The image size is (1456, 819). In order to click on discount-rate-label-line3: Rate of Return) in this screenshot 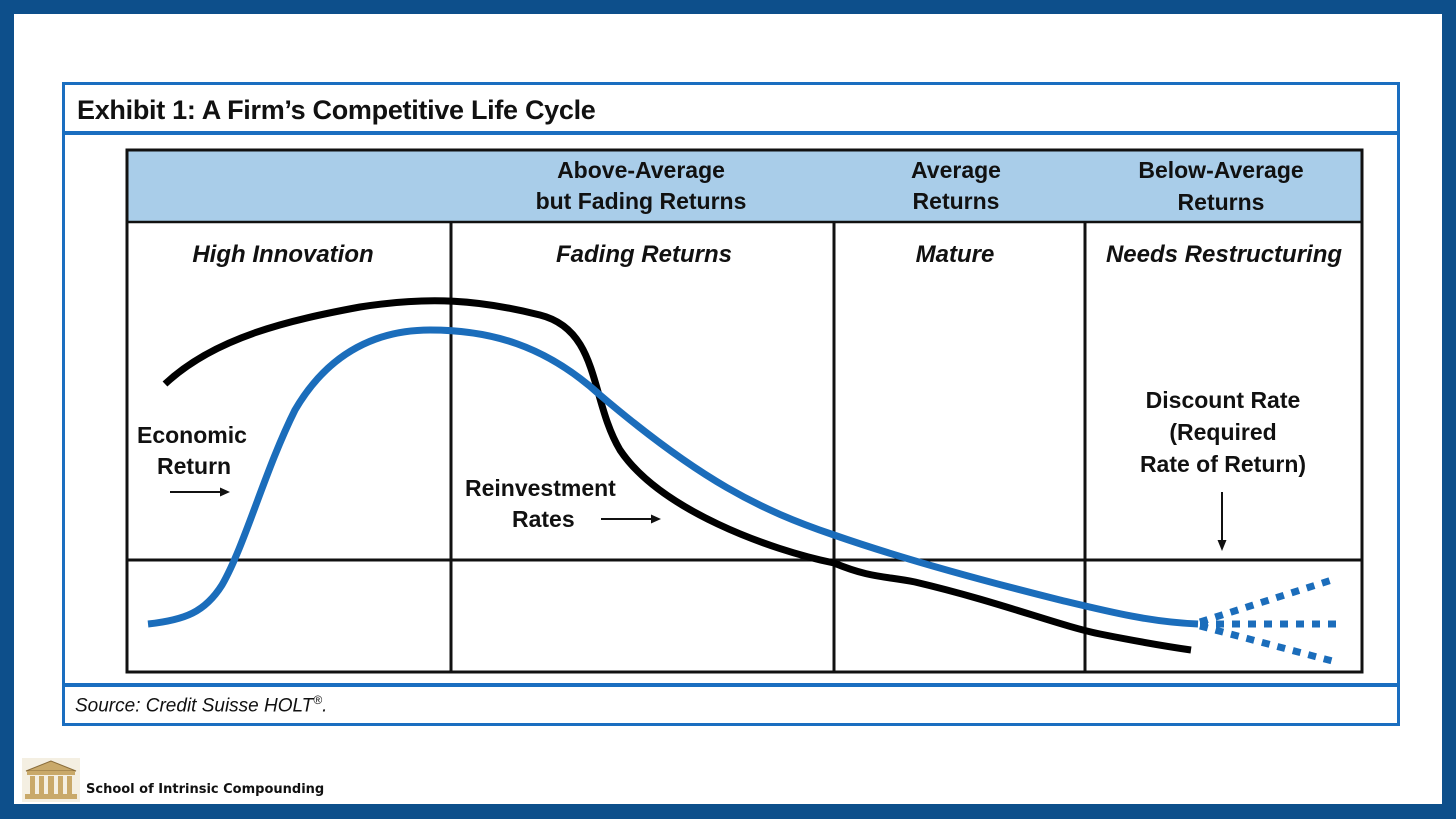, I will do `click(1223, 464)`.